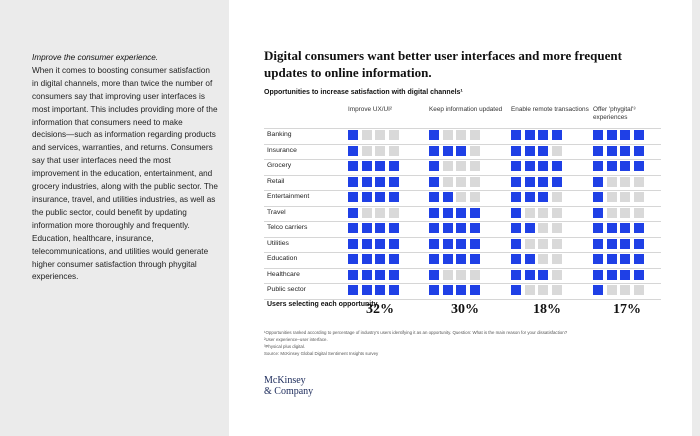  I want to click on column-header-3: Enable remote transactions, so click(550, 109).